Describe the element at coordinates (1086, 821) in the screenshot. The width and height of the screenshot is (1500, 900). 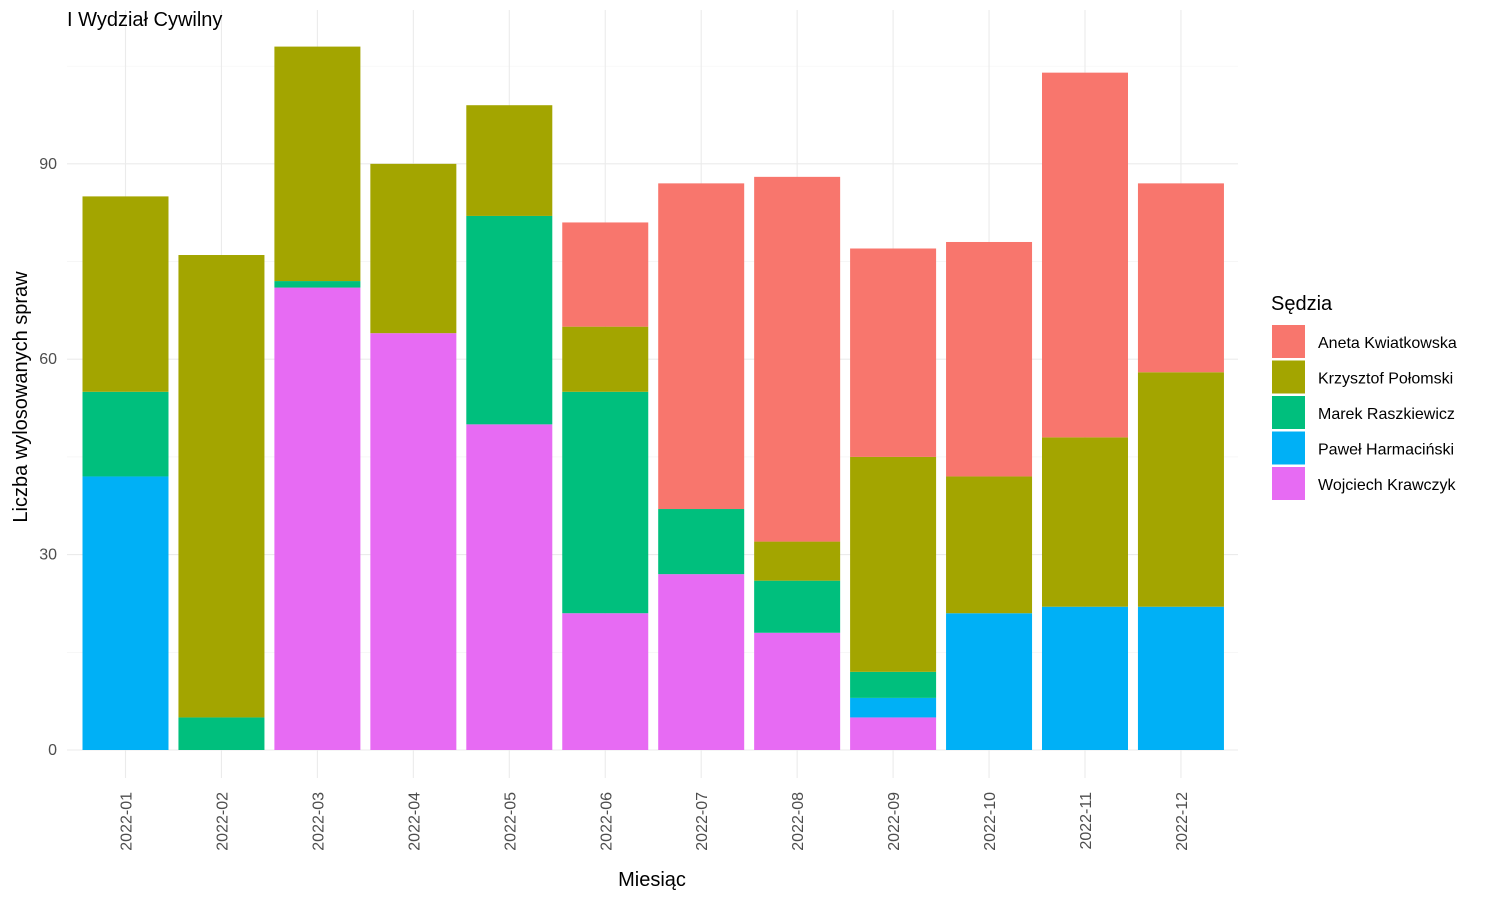
I see `x-tick-label: 2022-11` at that location.